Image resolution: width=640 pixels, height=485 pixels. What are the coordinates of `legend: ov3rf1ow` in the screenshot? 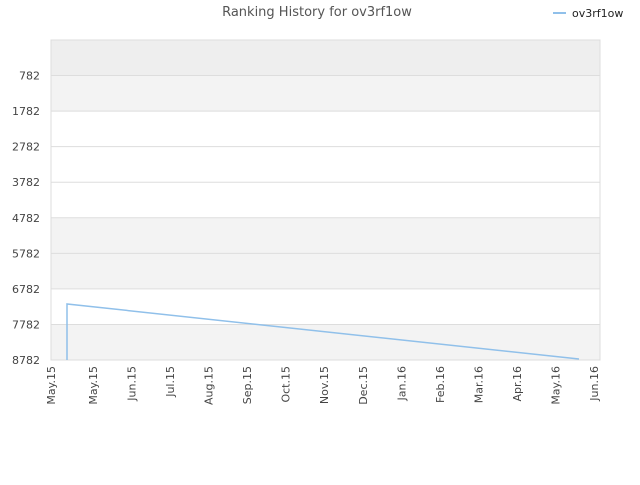 It's located at (588, 13).